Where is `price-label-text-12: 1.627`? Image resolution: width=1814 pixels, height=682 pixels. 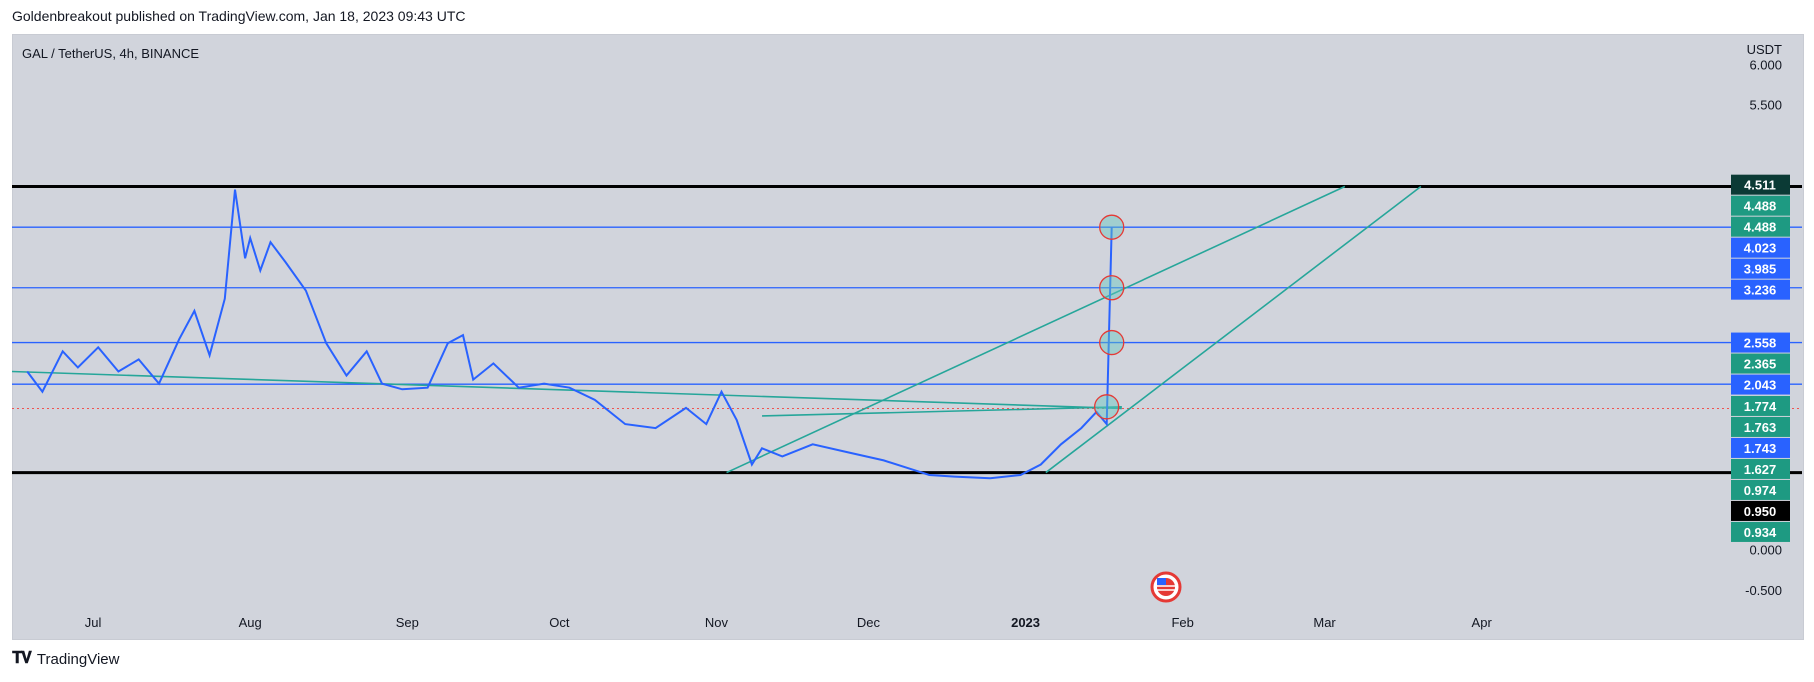
price-label-text-12: 1.627 is located at coordinates (1760, 469).